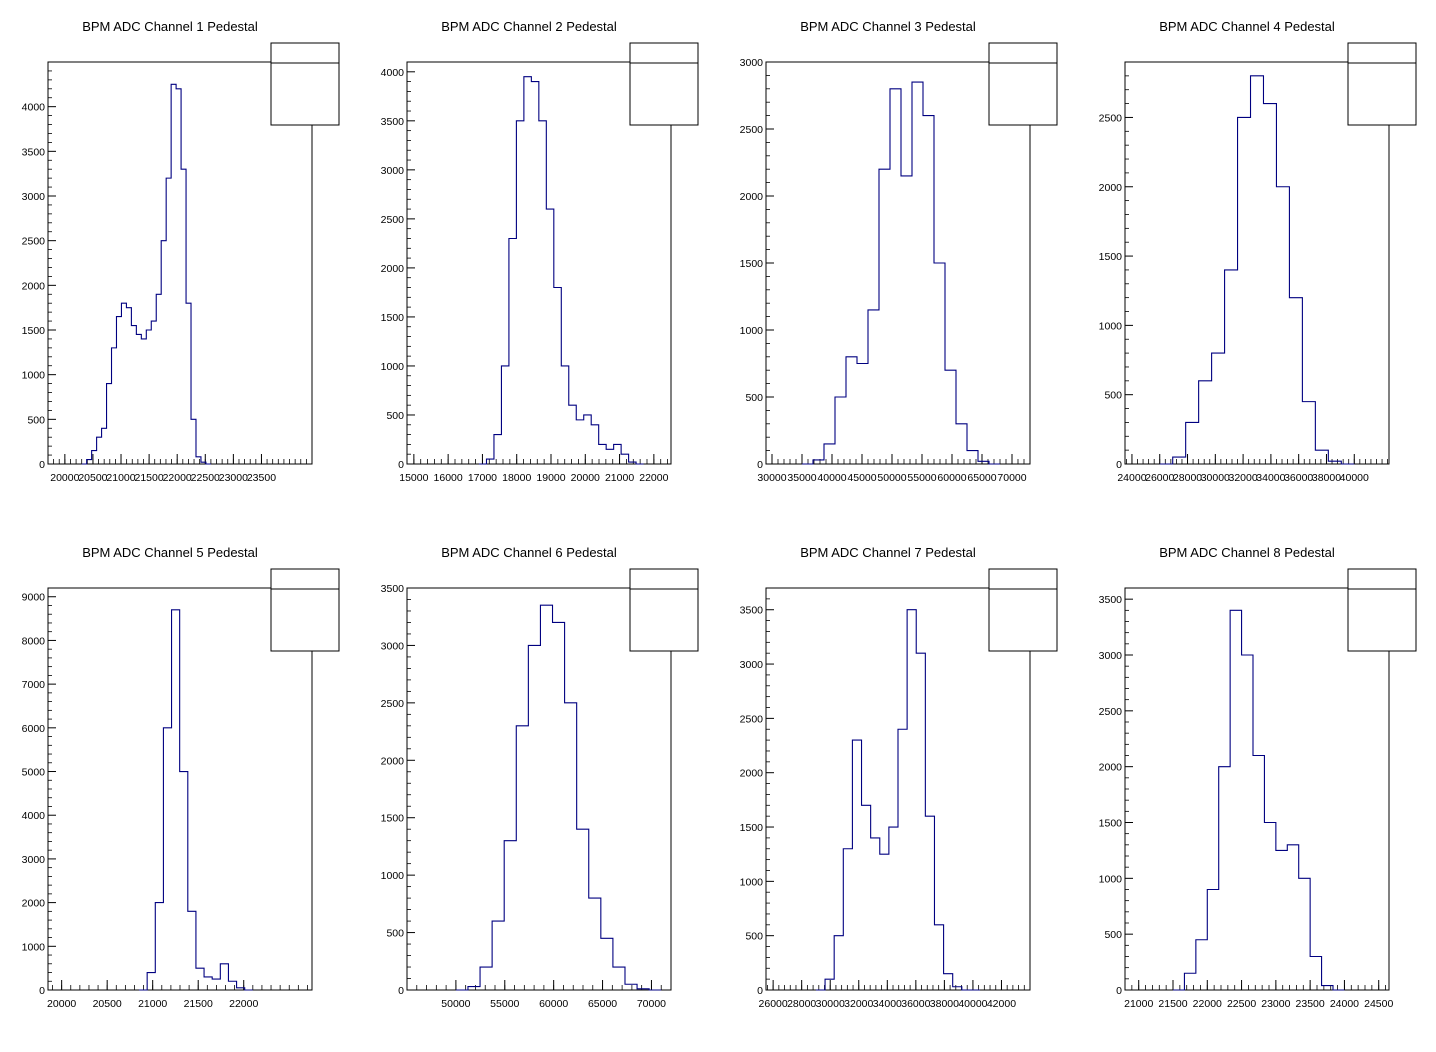 The image size is (1436, 1052). I want to click on x-tick-label: 23500, so click(1310, 1004).